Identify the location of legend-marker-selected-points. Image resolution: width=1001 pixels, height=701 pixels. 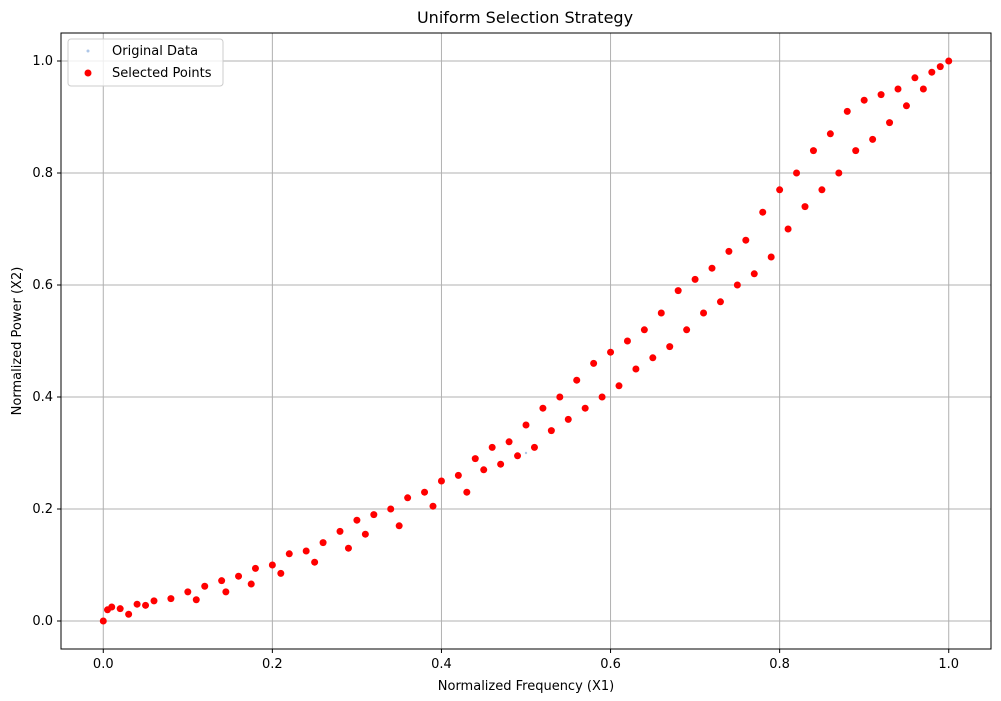
(88, 73).